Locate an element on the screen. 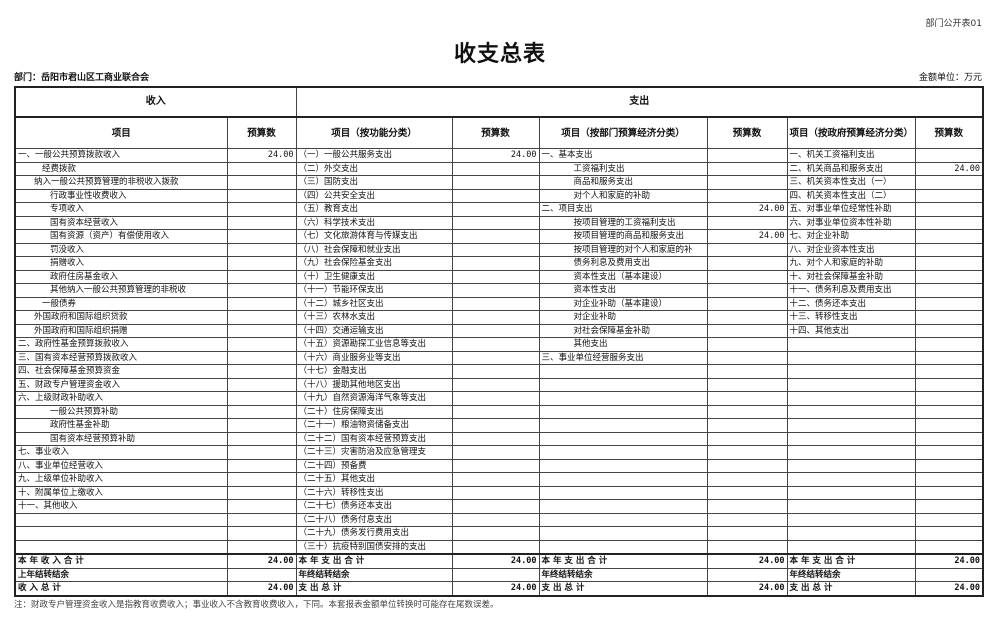 Image resolution: width=1000 pixels, height=635 pixels. functional-item: （二十二）国有资本经营预算支出 is located at coordinates (374, 438).